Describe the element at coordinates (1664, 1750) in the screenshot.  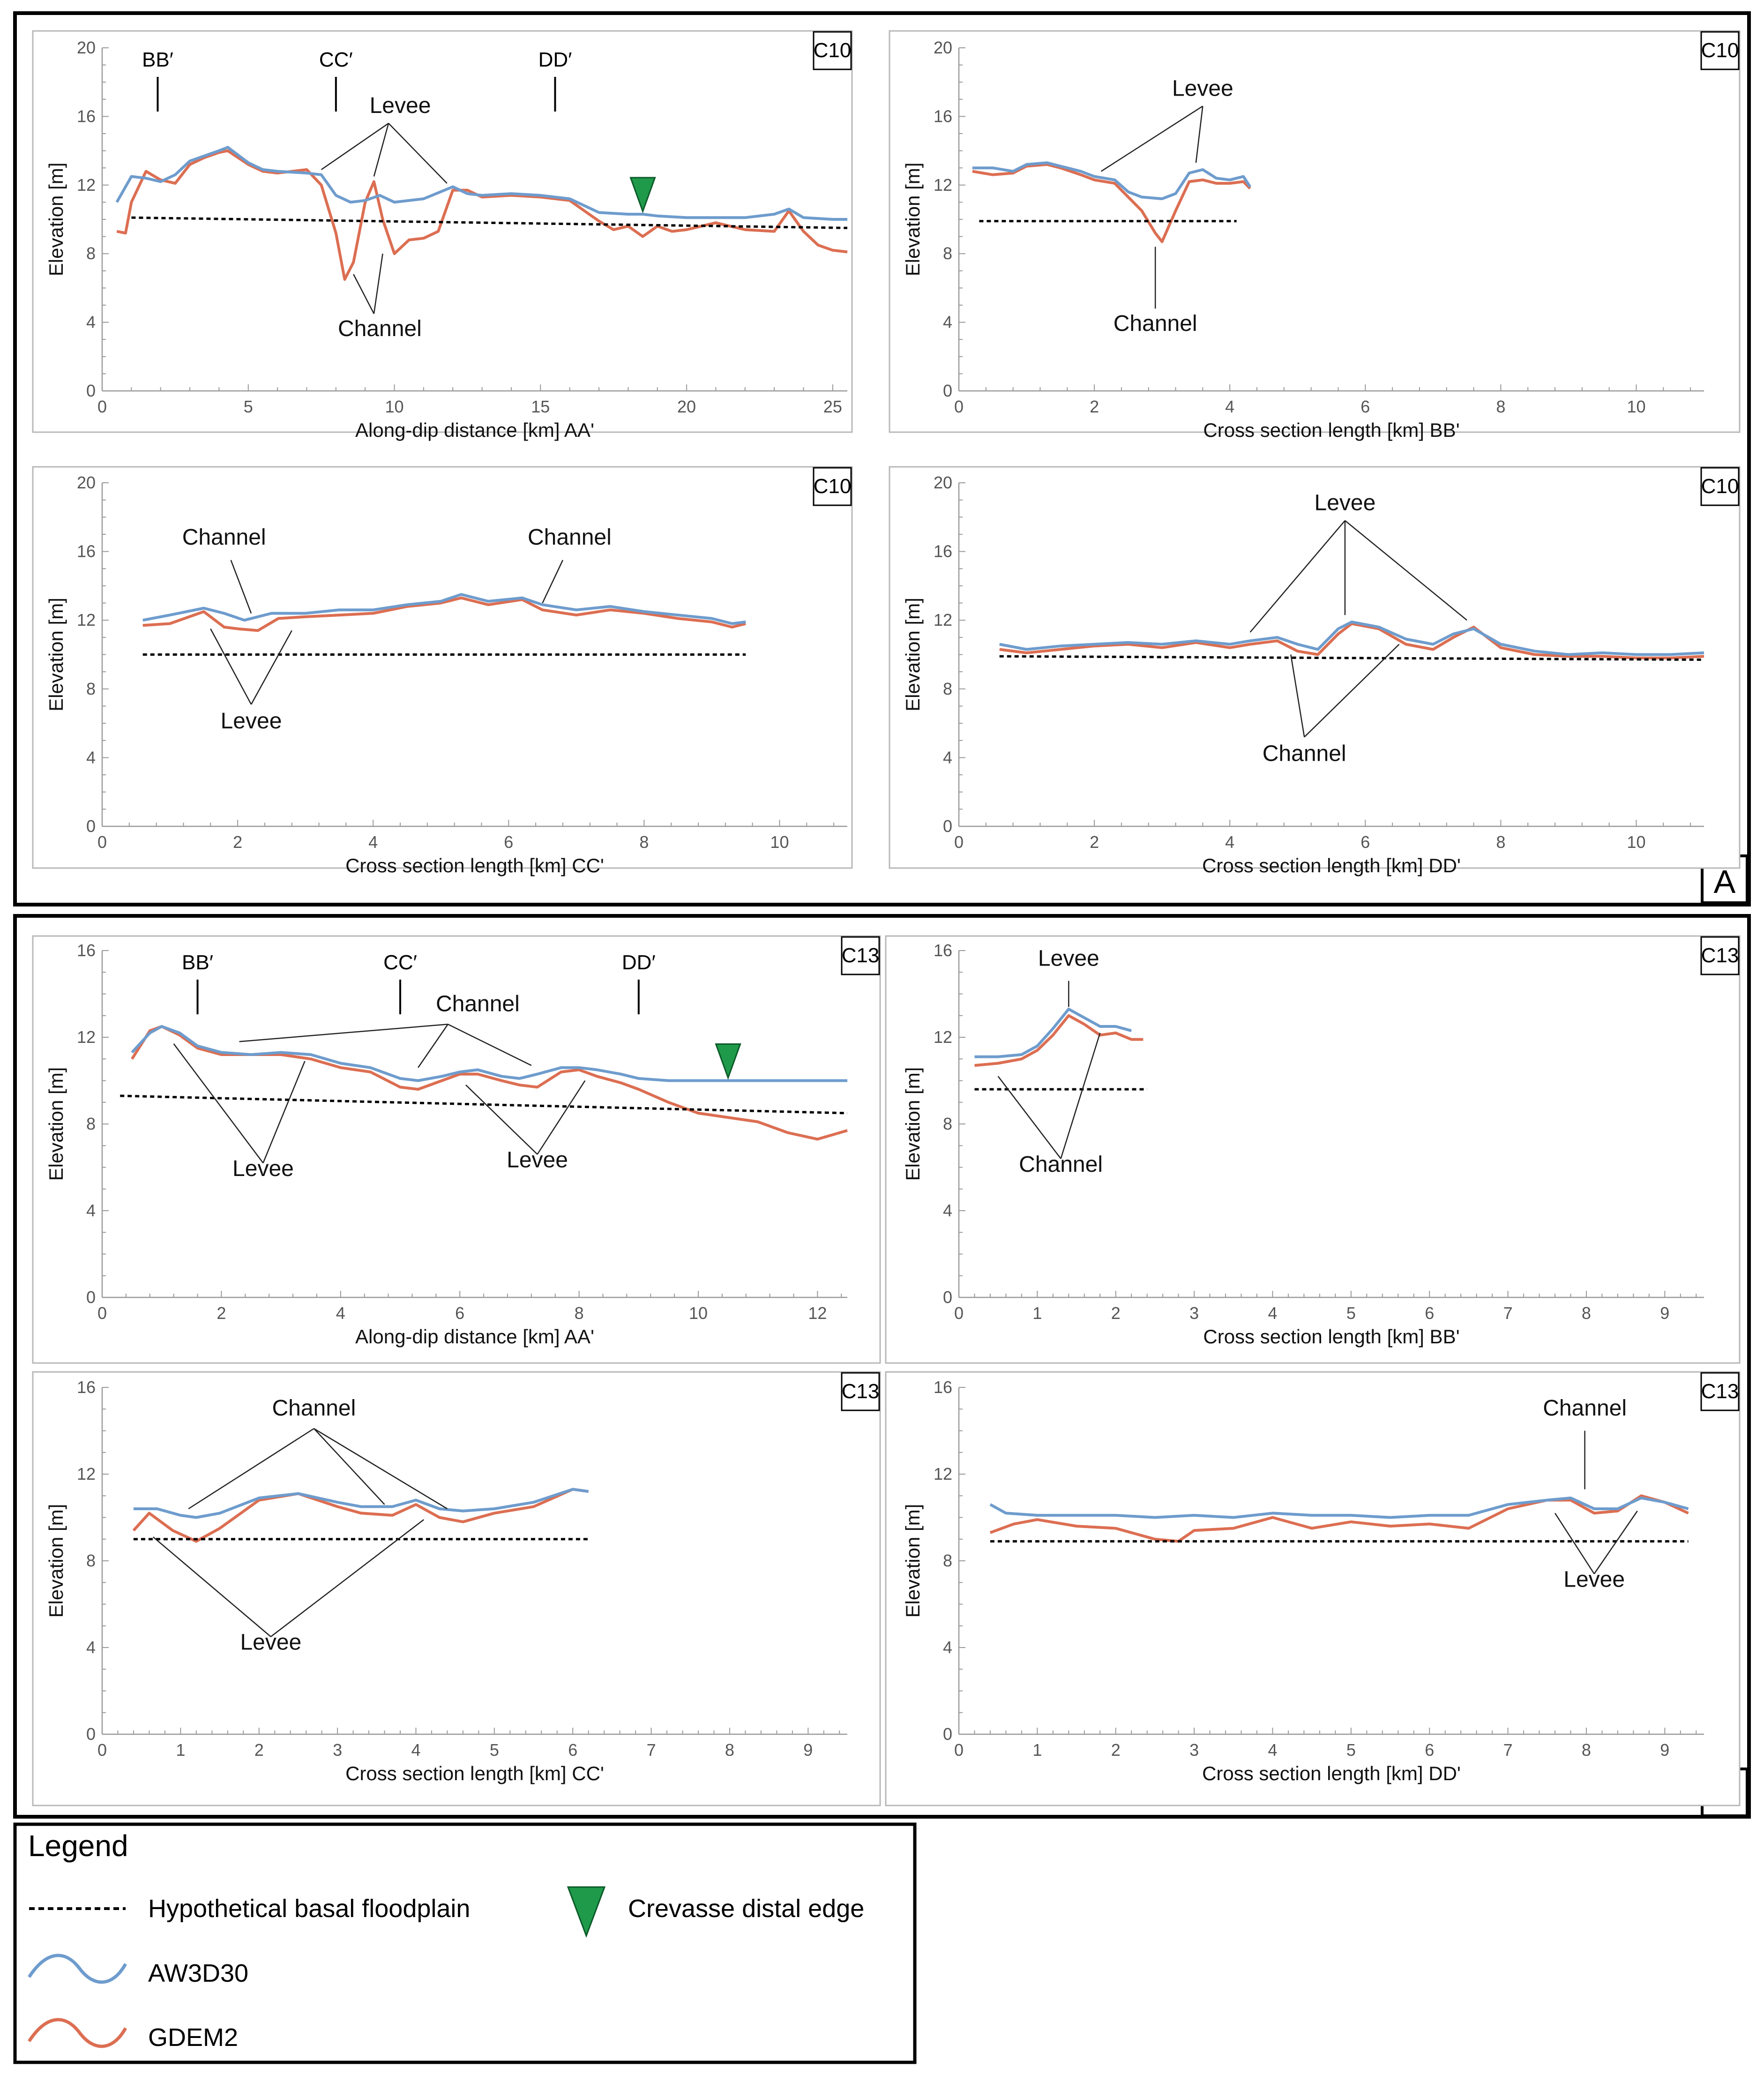
I see `x-tick-label: 9` at that location.